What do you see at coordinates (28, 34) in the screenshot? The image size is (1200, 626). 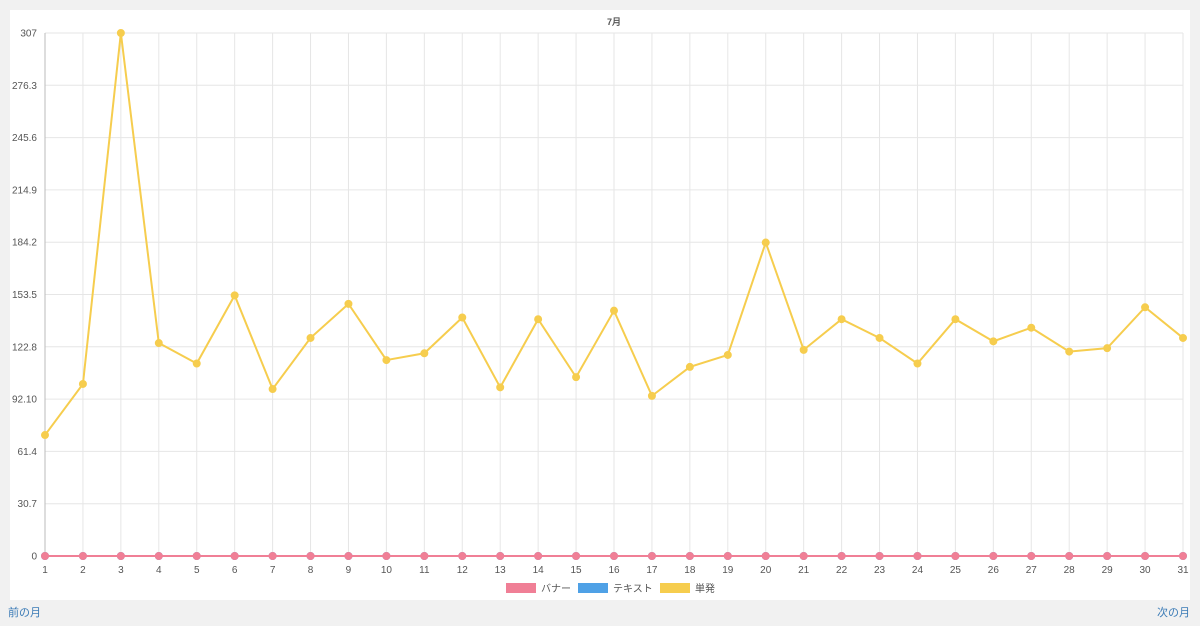 I see `y-tick-label: 307` at bounding box center [28, 34].